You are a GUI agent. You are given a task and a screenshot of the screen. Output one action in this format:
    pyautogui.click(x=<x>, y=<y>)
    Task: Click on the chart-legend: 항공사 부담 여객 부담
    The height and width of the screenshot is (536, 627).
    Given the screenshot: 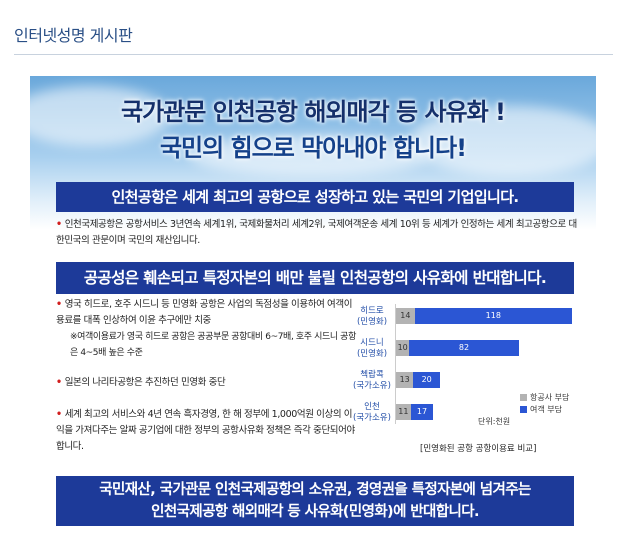 What is the action you would take?
    pyautogui.click(x=544, y=404)
    